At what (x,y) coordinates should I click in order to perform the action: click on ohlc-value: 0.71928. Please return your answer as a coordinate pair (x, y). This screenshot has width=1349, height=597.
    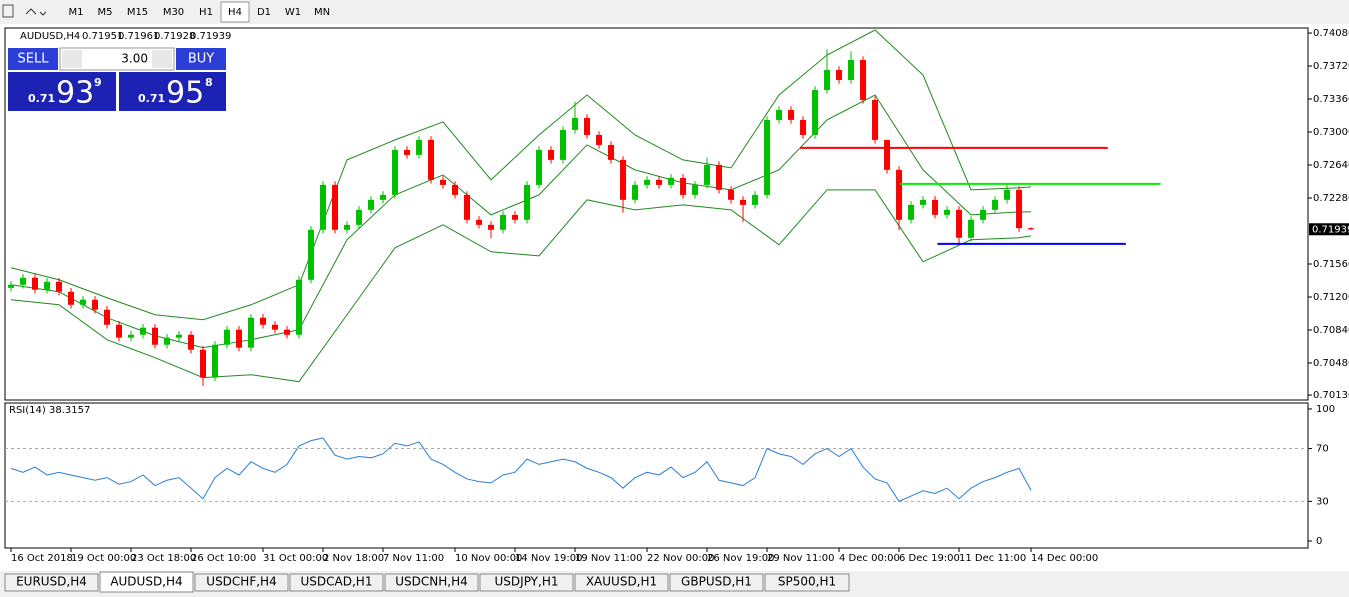
    Looking at the image, I should click on (174, 36).